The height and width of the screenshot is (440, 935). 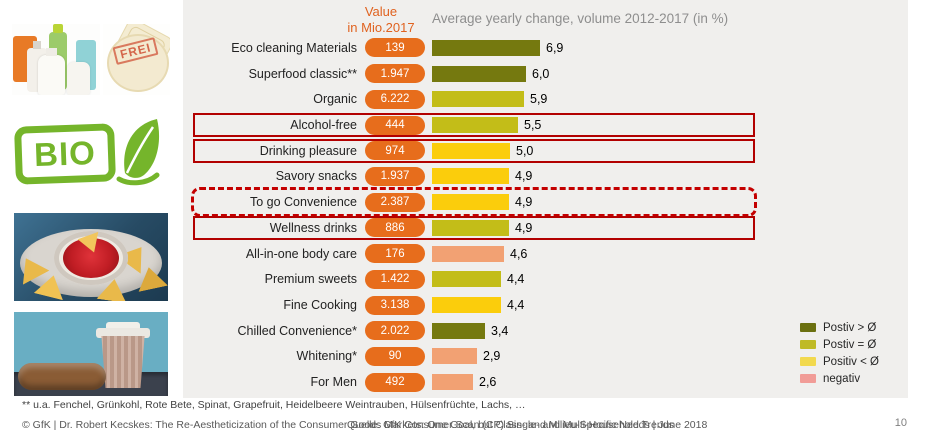 What do you see at coordinates (488, 382) in the screenshot?
I see `bar-value-label: 2,6` at bounding box center [488, 382].